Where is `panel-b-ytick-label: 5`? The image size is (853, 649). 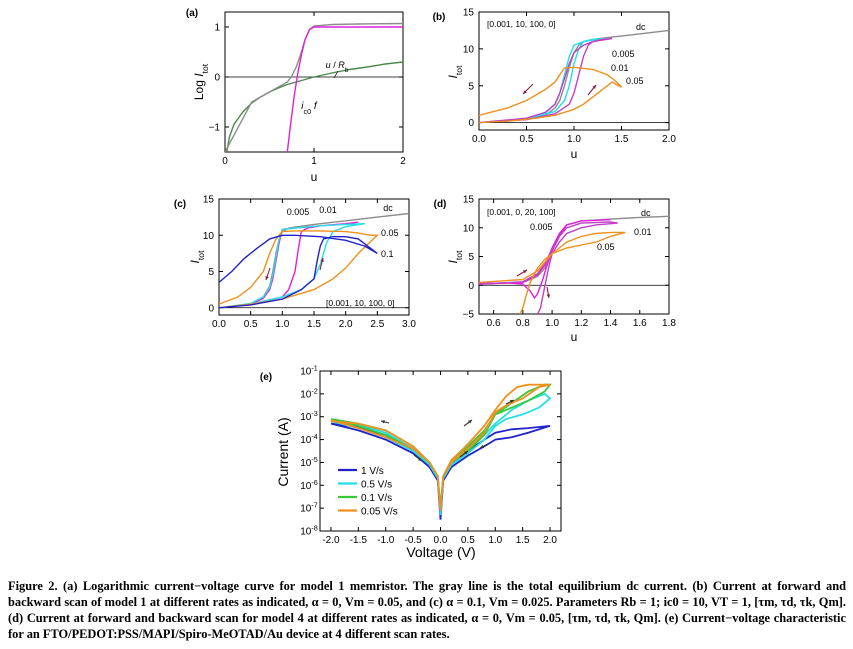
panel-b-ytick-label: 5 is located at coordinates (471, 86).